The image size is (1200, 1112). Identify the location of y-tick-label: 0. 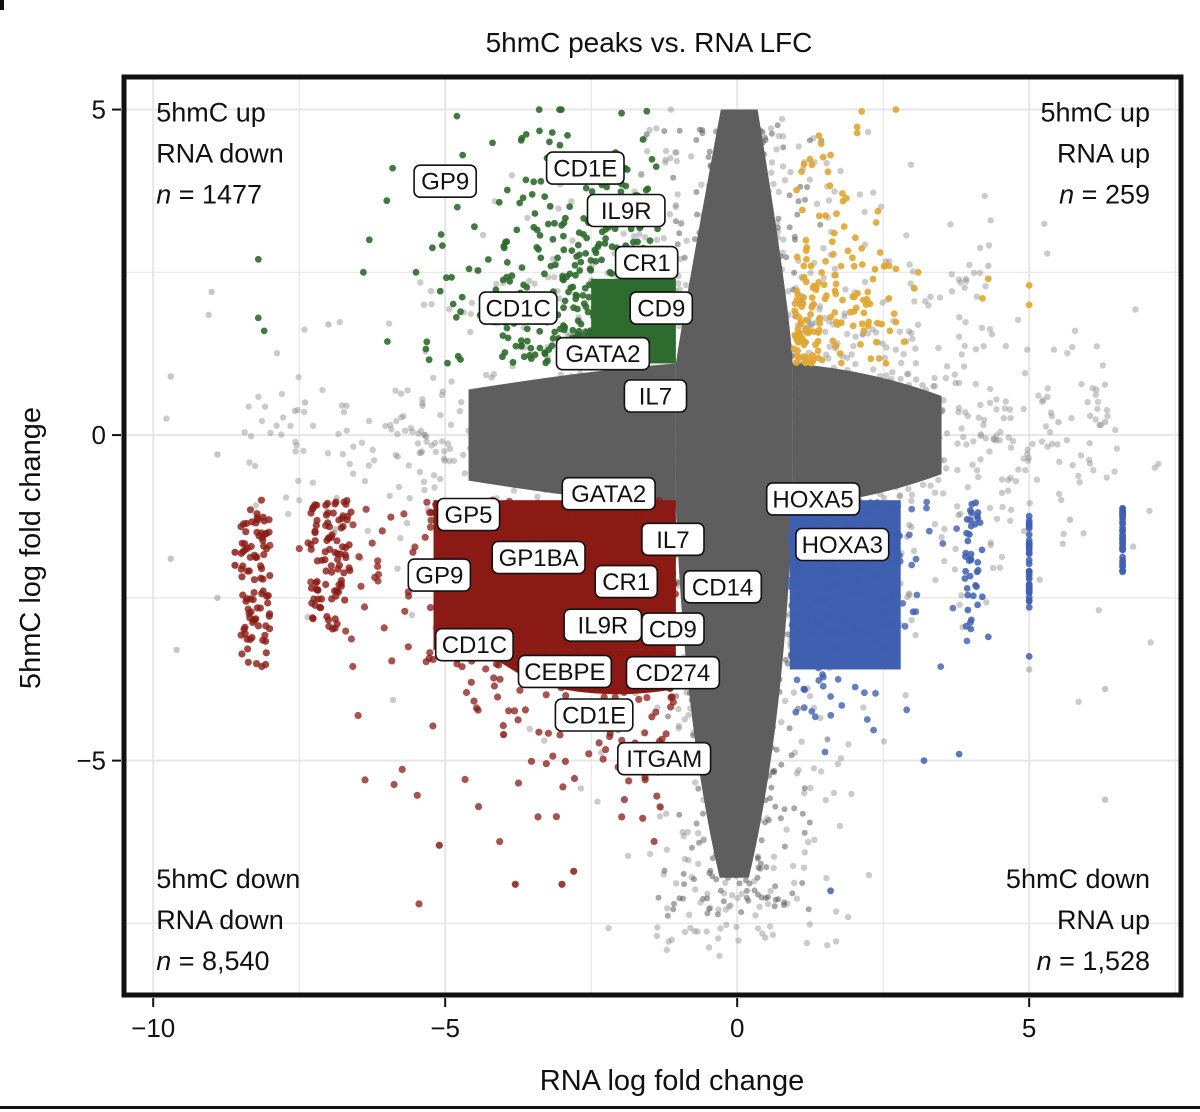
(99, 435).